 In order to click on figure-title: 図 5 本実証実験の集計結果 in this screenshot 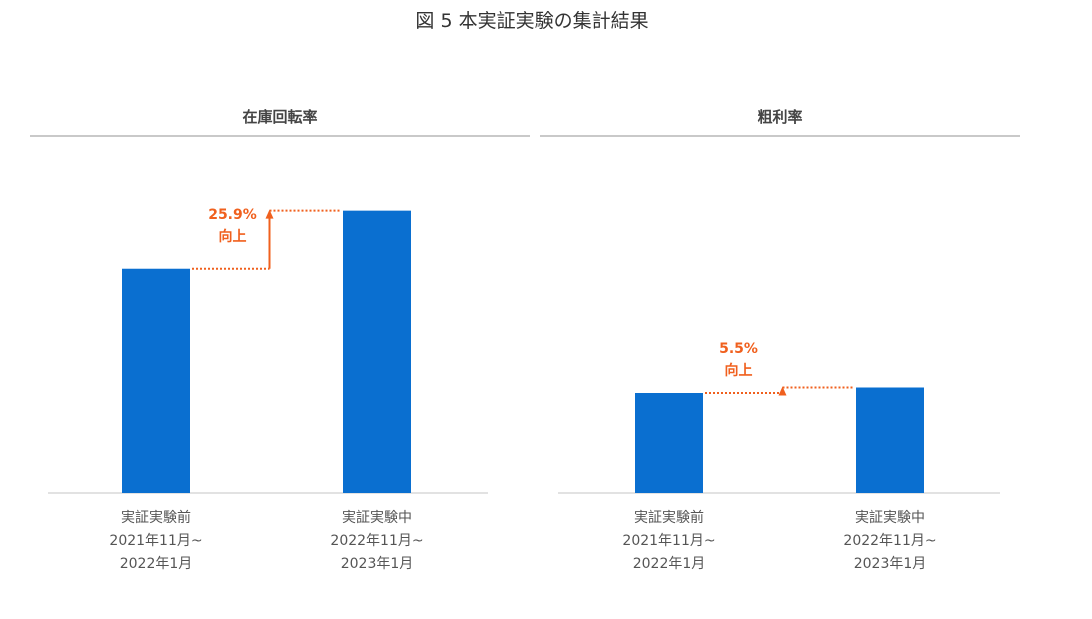, I will do `click(532, 21)`.